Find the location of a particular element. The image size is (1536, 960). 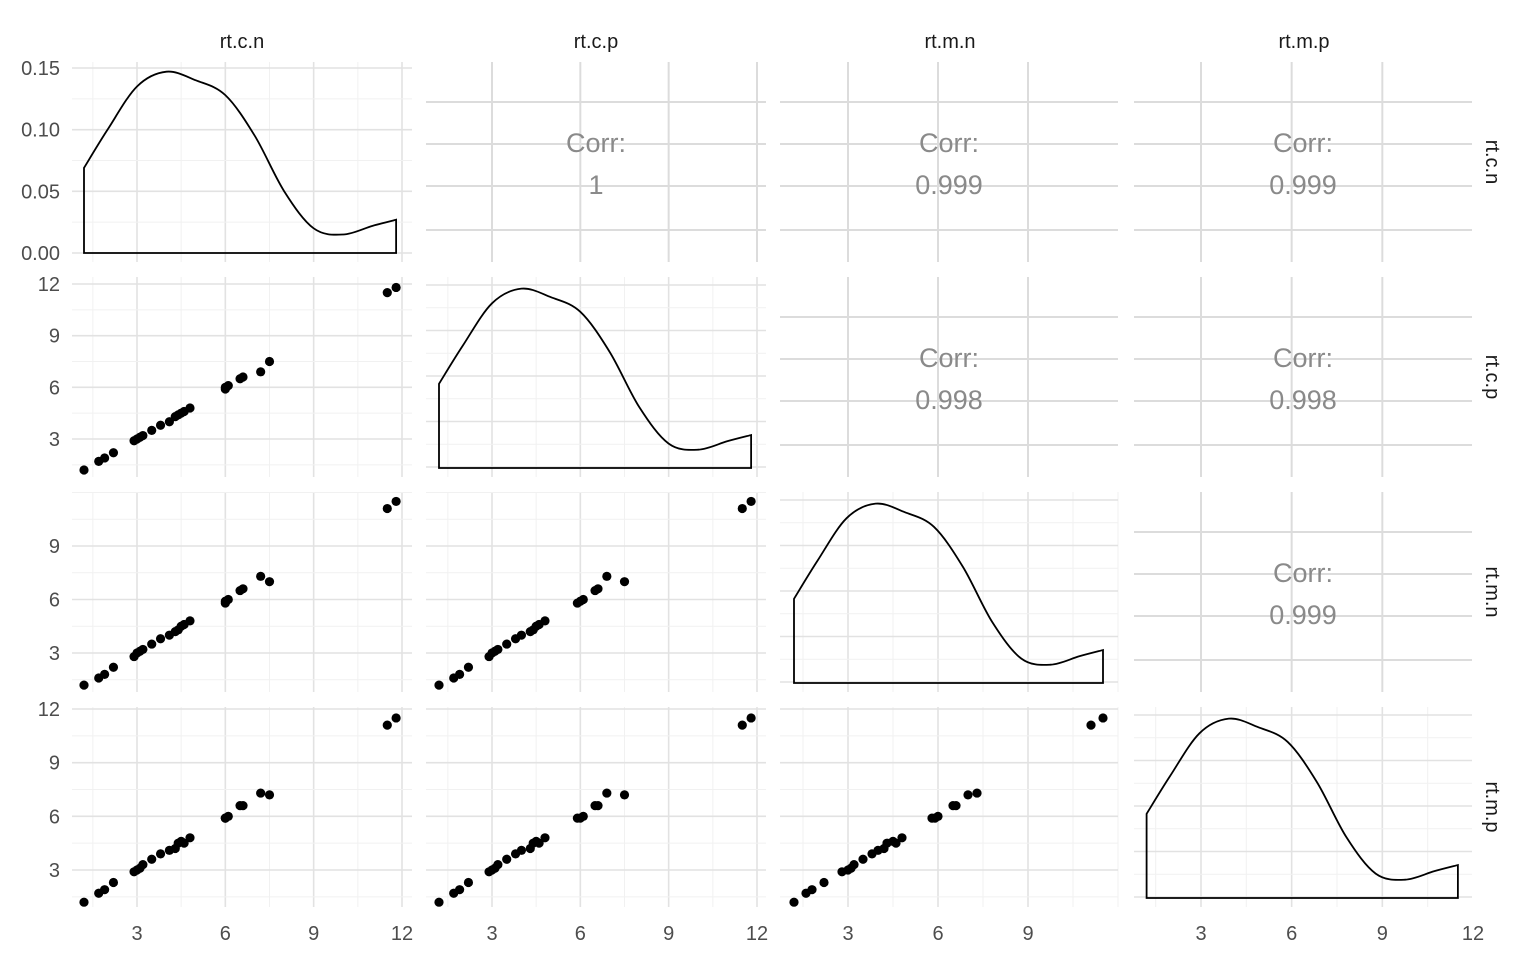

density-curve-rt-c-n is located at coordinates (240, 162).